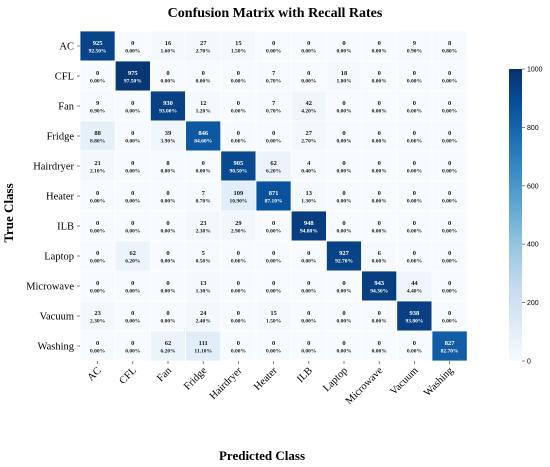  I want to click on cell-count-label: 948, so click(309, 223).